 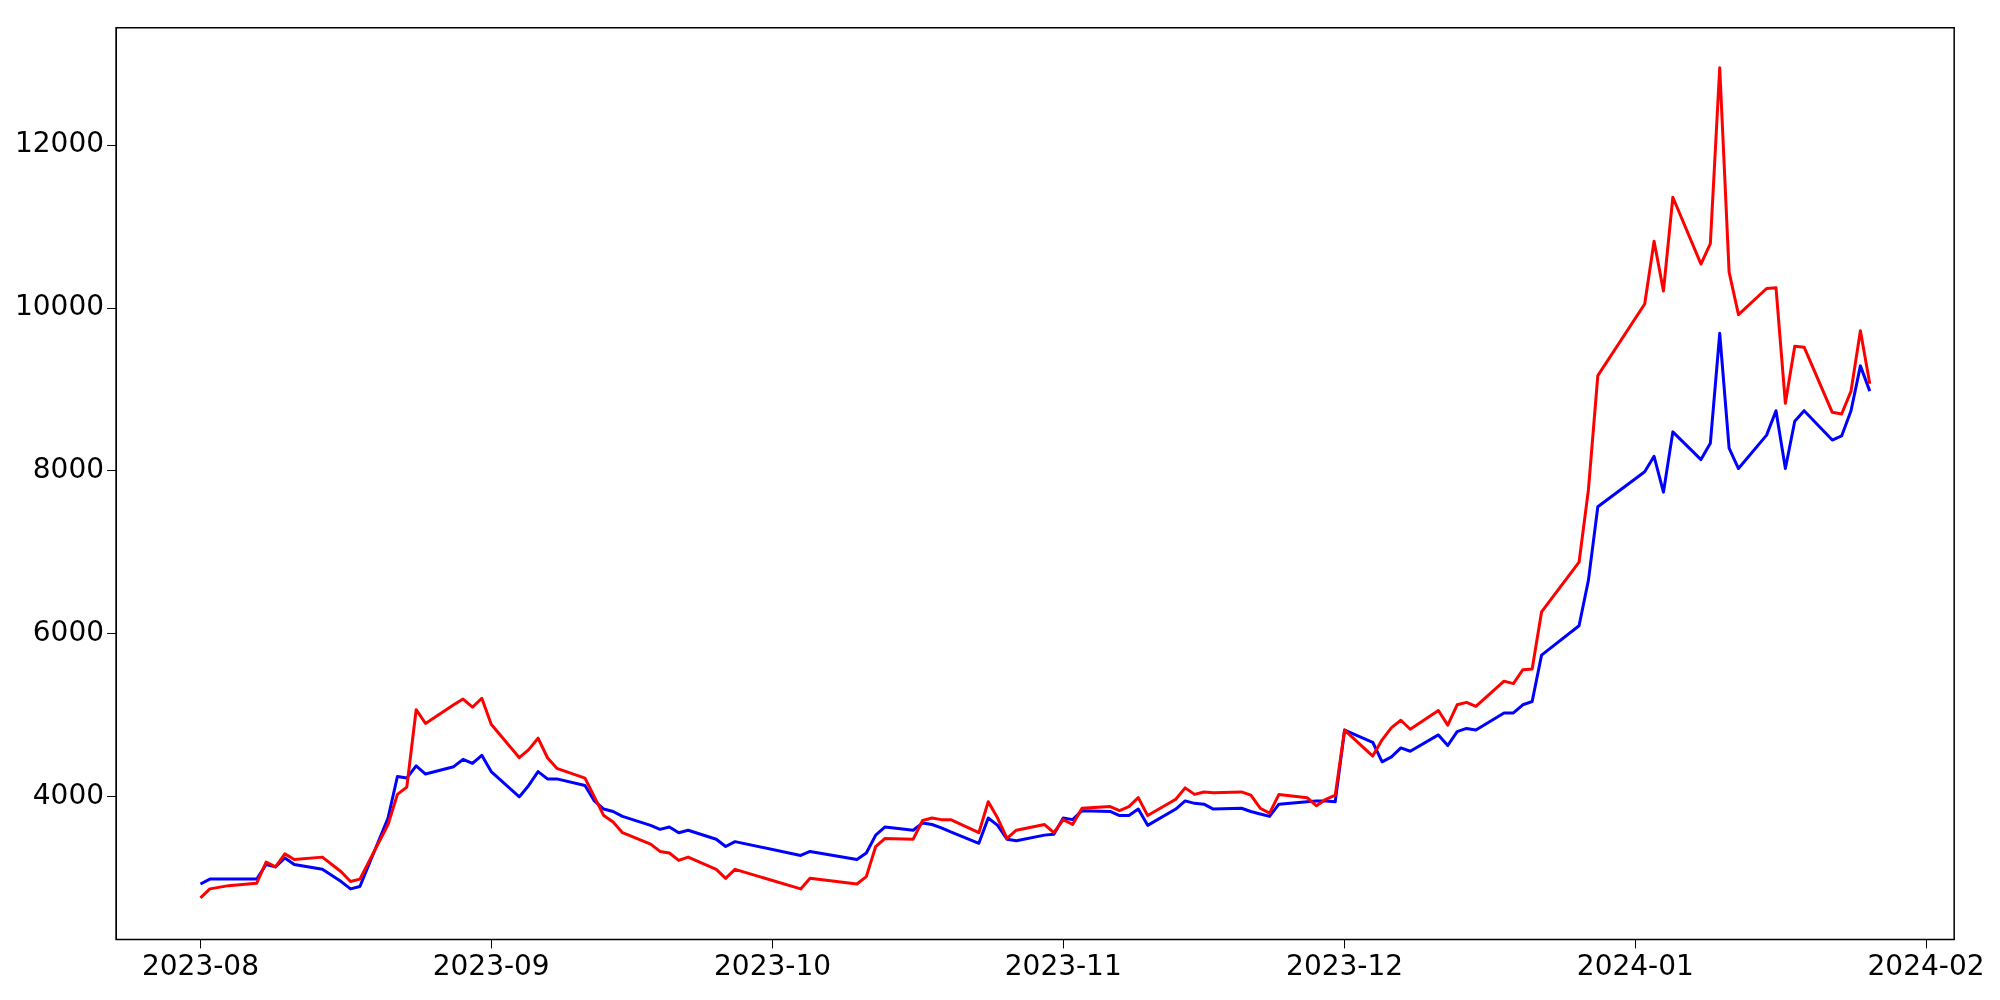 I want to click on x-tick-label: 2023-08, so click(x=200, y=966).